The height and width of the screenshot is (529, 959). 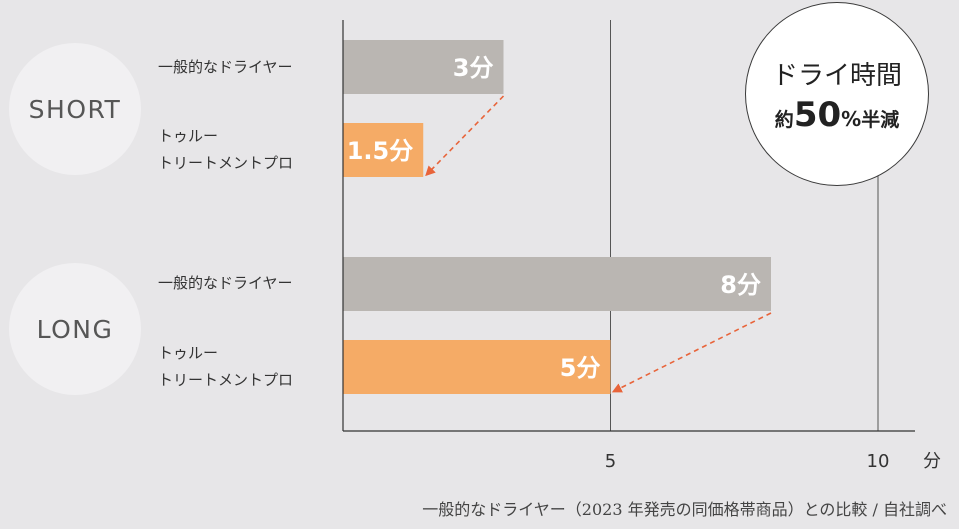 I want to click on badge-title: ドライ時間, so click(x=836, y=76).